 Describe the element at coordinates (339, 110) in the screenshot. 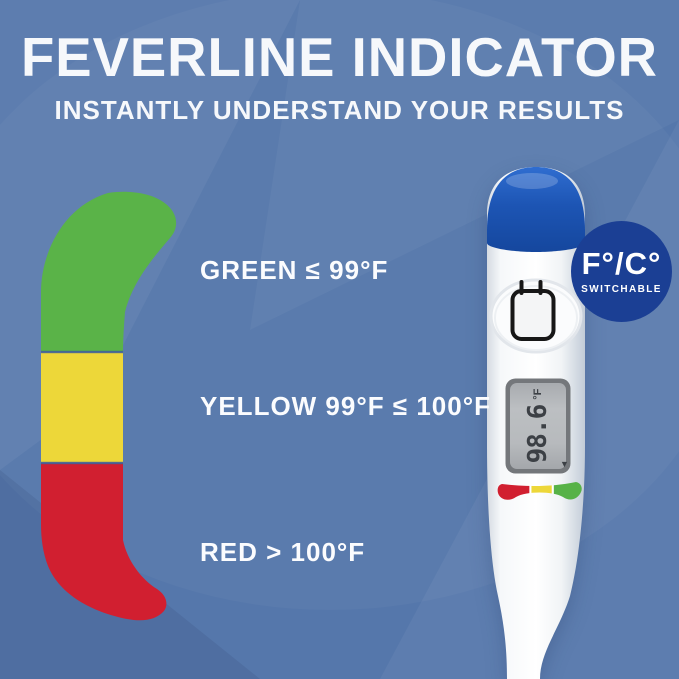

I see `page-subtitle: INSTANTLY UNDERSTAND YOUR RESULTS` at that location.